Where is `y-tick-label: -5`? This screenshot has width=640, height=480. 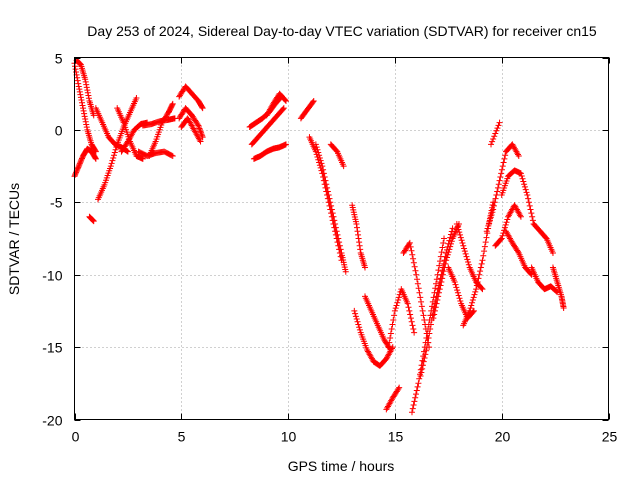
y-tick-label: -5 is located at coordinates (56, 203).